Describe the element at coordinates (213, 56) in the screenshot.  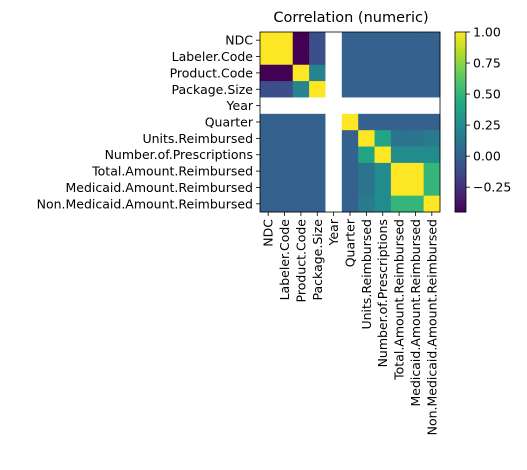
I see `row-tick-label: Labeler.Code` at that location.